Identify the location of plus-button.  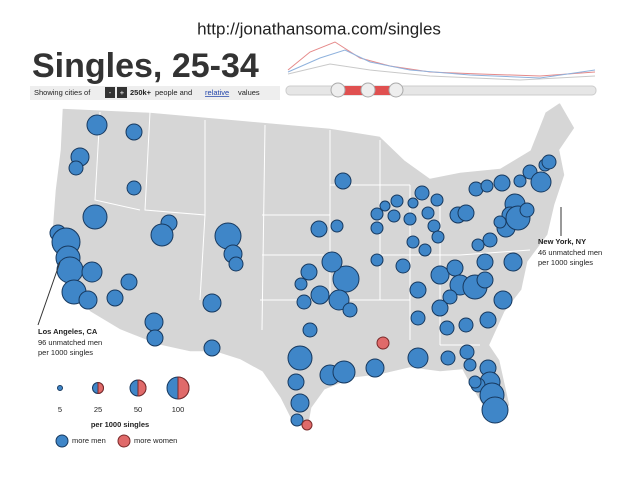
(122, 92).